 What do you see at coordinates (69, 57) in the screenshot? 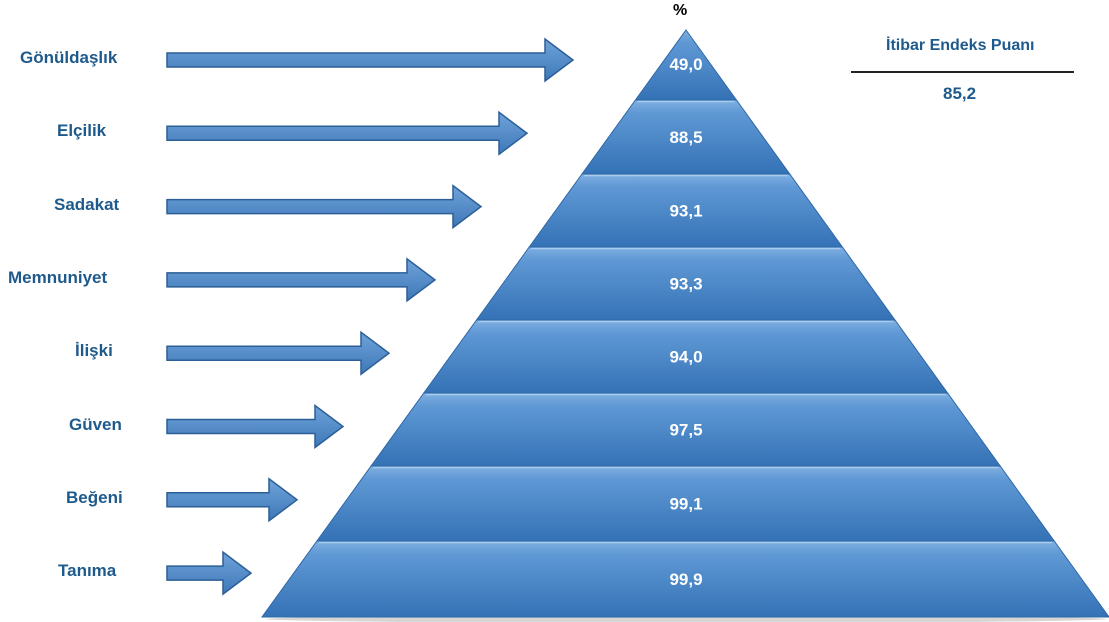
I see `level-label: Gönüldaşlık` at bounding box center [69, 57].